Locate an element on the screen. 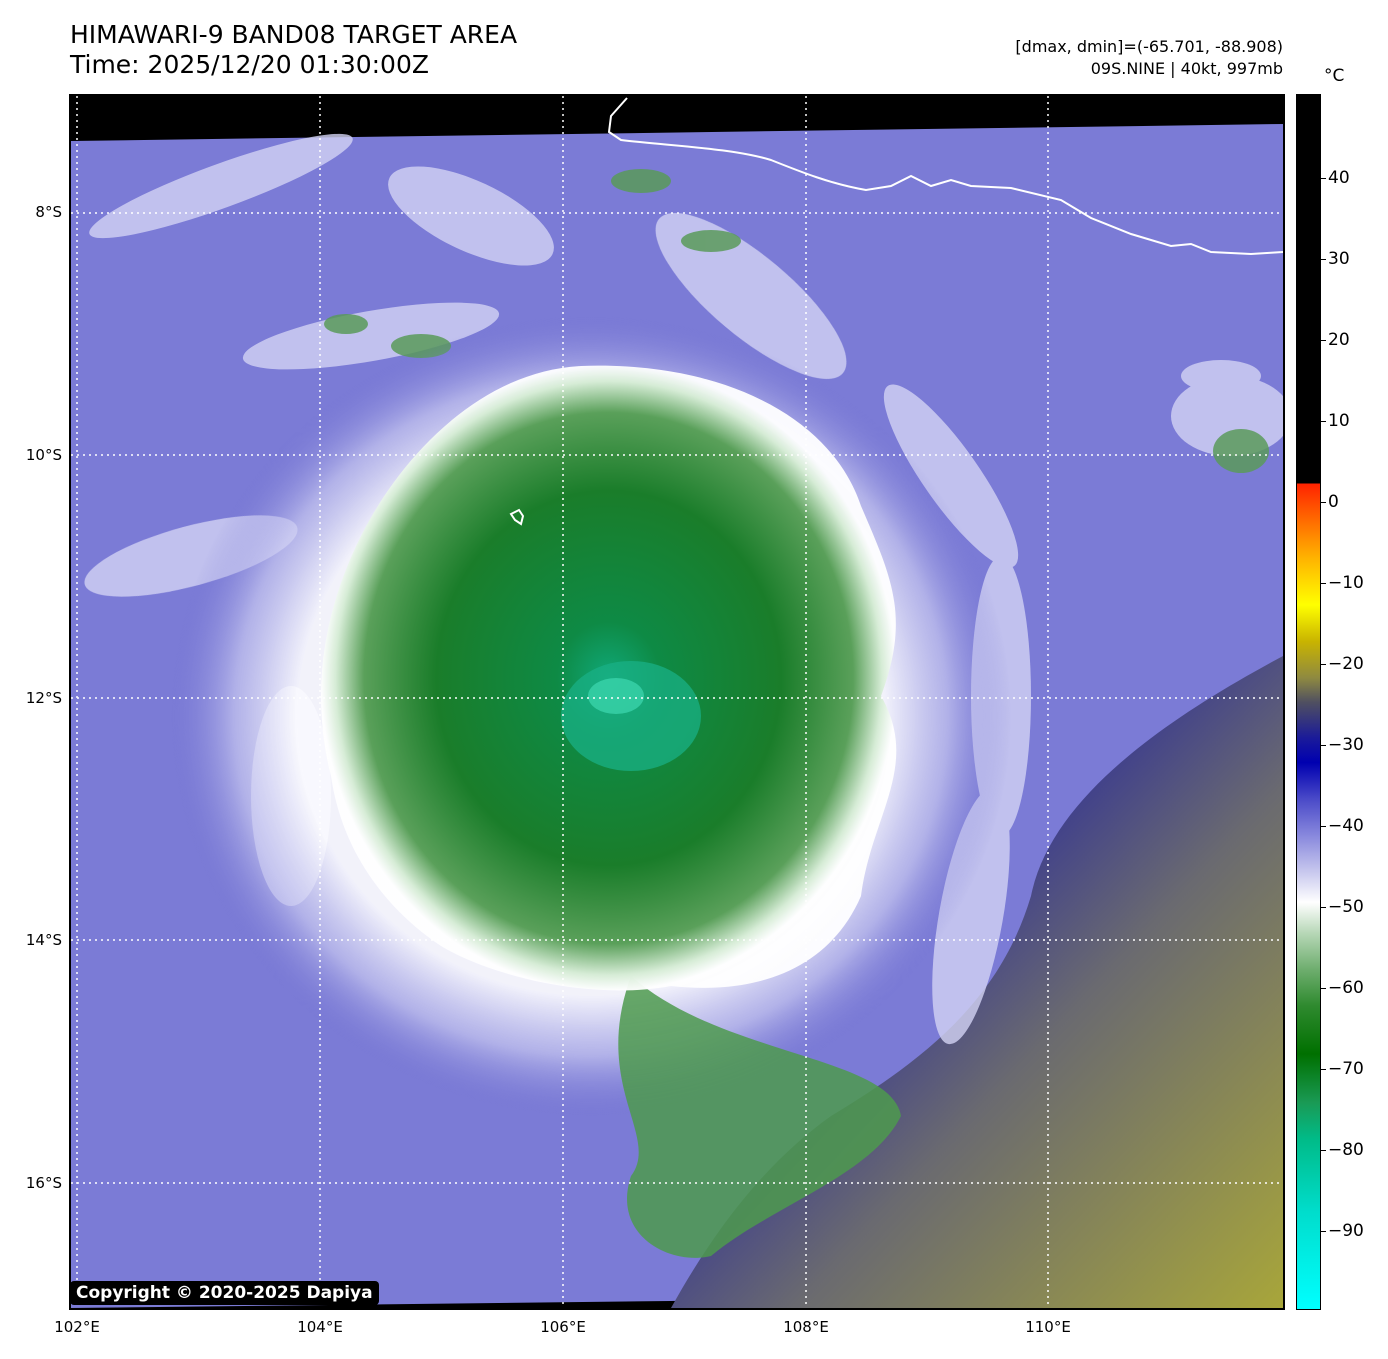 Image resolution: width=1388 pixels, height=1359 pixels. lon-label: 110°E is located at coordinates (1048, 1327).